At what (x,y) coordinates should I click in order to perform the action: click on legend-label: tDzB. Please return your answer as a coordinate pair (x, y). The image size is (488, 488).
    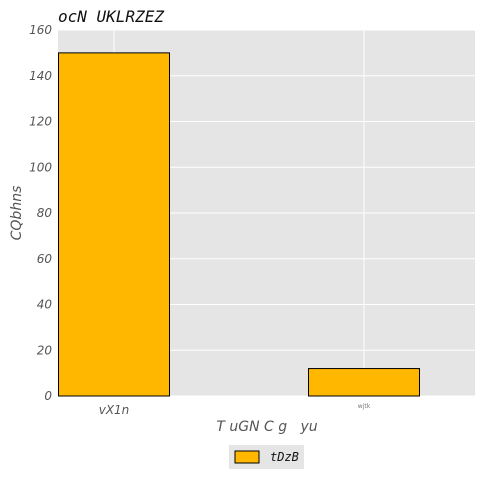
    Looking at the image, I should click on (284, 457).